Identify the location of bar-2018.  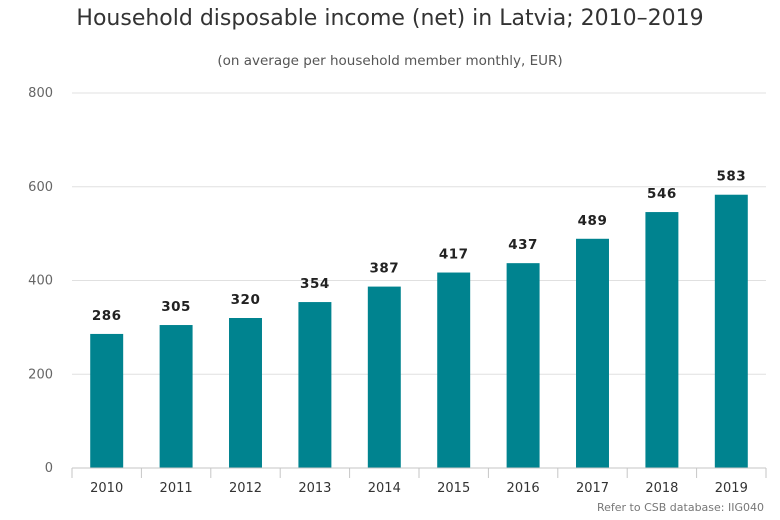
(662, 340).